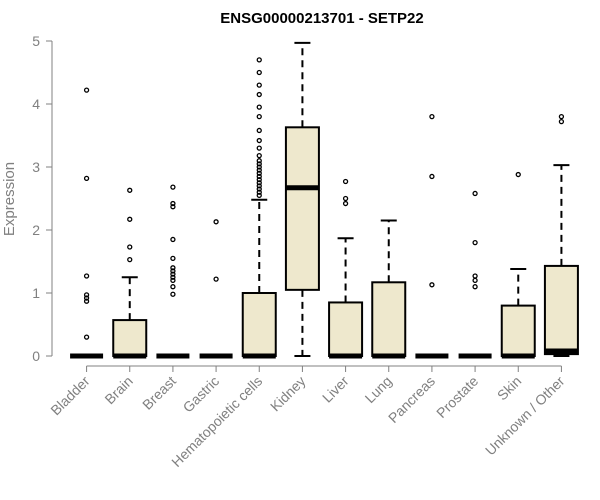 Image resolution: width=600 pixels, height=500 pixels. What do you see at coordinates (159, 393) in the screenshot?
I see `x-tick-label-breast: Breast` at bounding box center [159, 393].